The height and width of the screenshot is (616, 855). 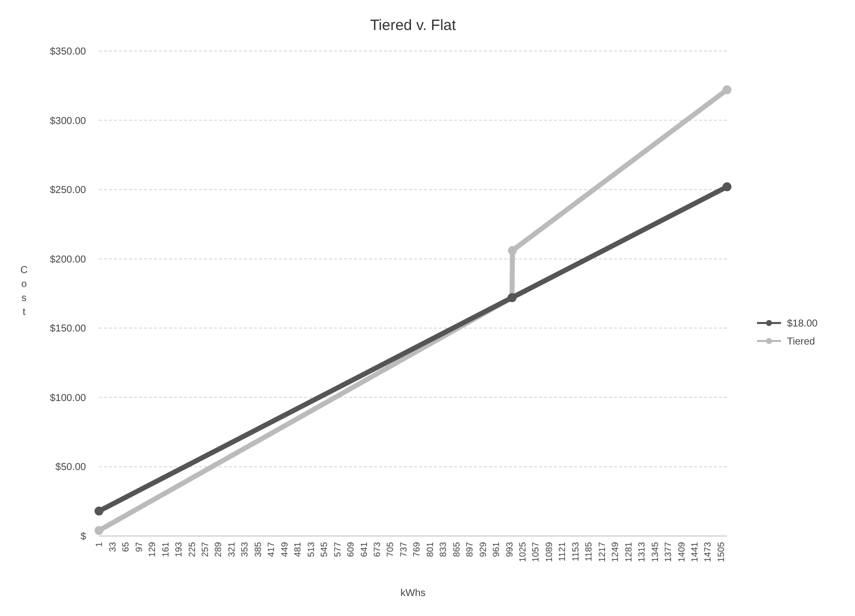 I want to click on x-tick-label: 1185, so click(x=589, y=552).